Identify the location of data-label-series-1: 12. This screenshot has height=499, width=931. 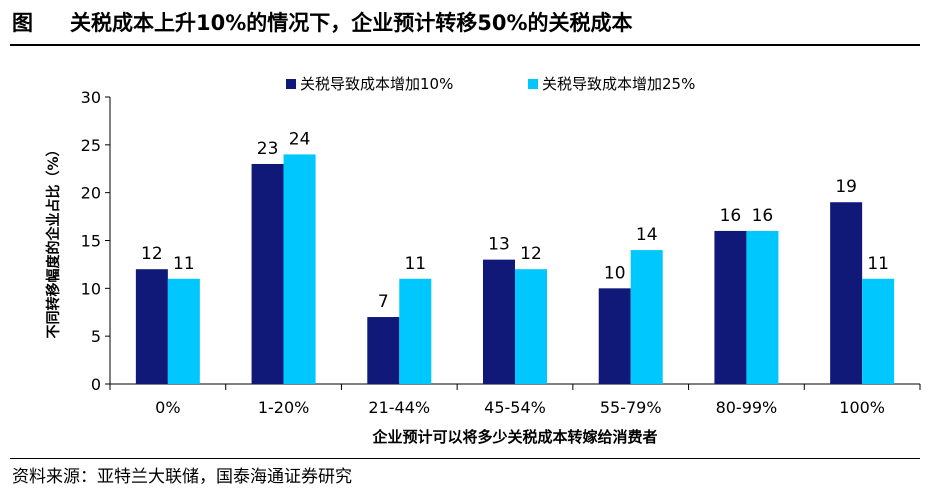
(152, 254).